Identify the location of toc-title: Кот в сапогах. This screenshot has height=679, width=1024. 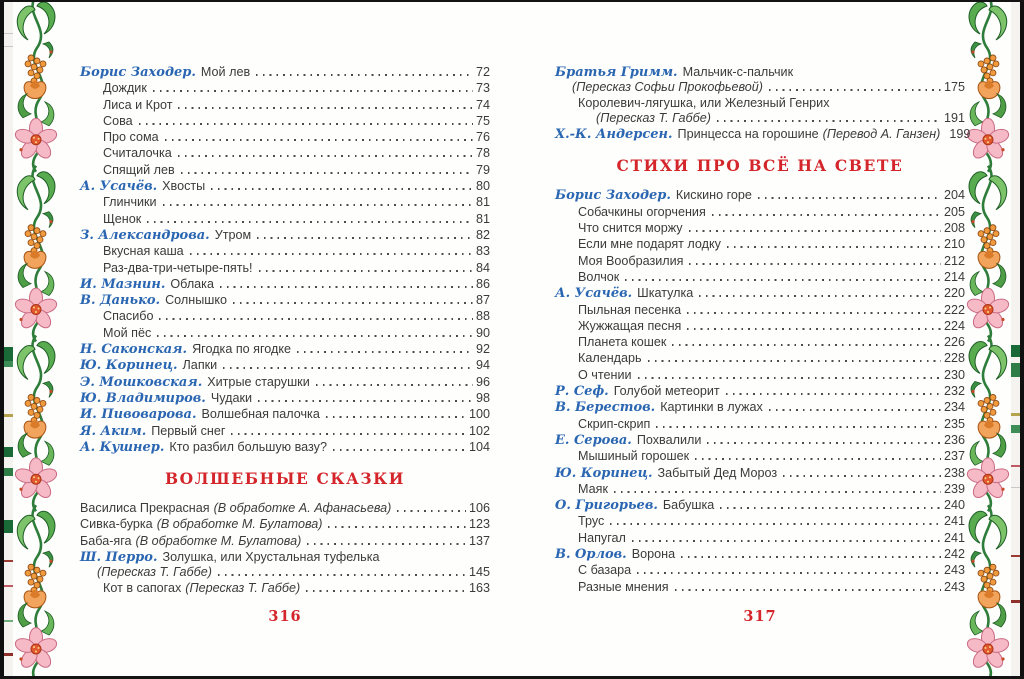
(142, 588).